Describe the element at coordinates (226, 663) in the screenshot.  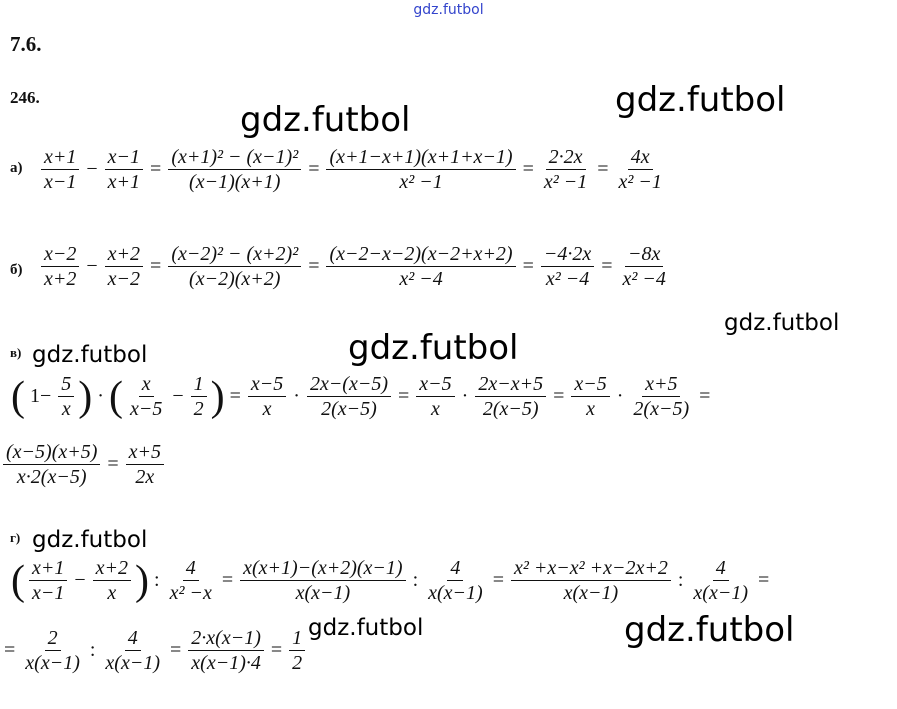
I see `denominator: x(x−1)·4` at that location.